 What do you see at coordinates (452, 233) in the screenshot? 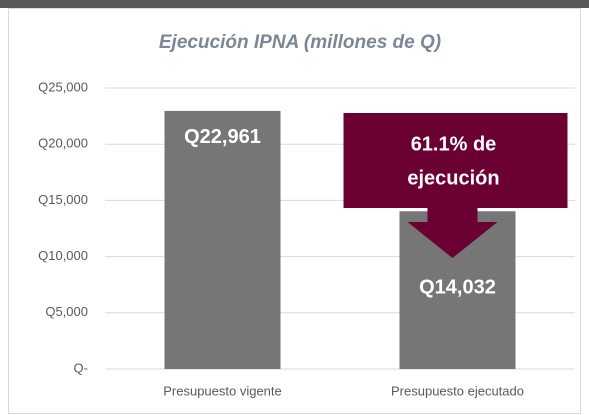
I see `callout-arrow` at bounding box center [452, 233].